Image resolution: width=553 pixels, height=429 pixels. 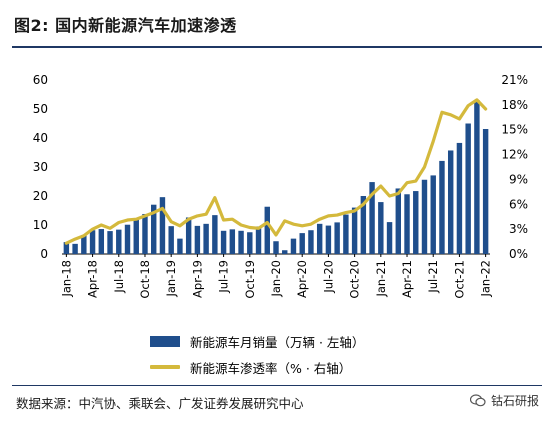 What do you see at coordinates (355, 279) in the screenshot?
I see `x-tick-label: Oct-20` at bounding box center [355, 279].